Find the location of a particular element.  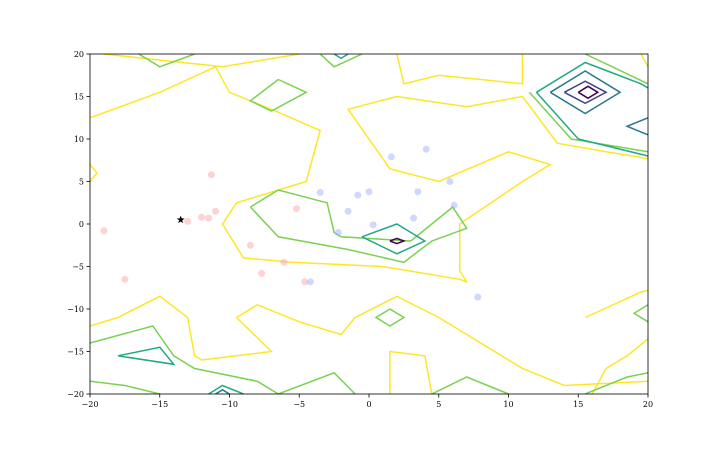

y-tick-label: 20 is located at coordinates (79, 54).